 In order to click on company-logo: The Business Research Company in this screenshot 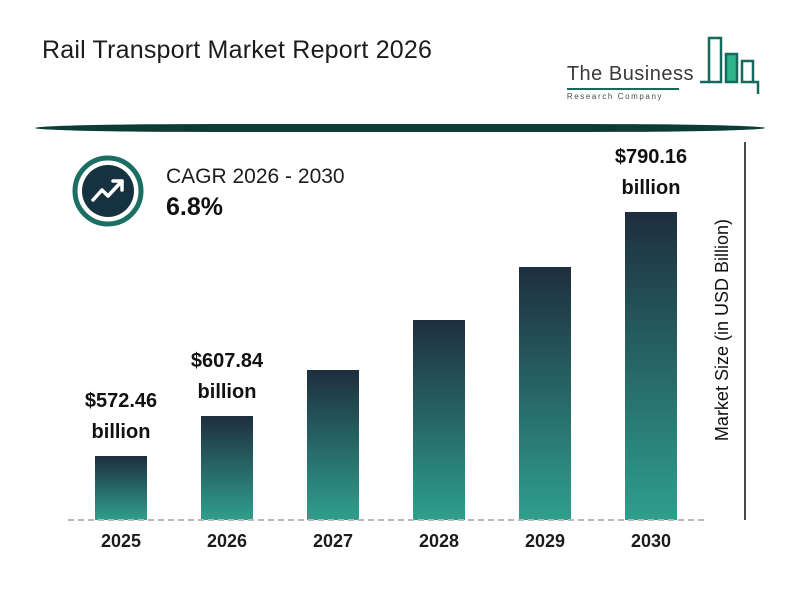, I will do `click(664, 65)`.